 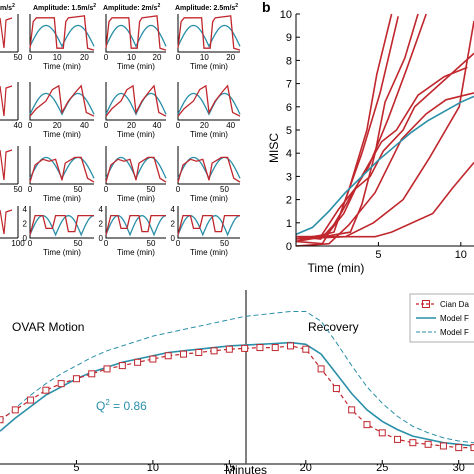 What do you see at coordinates (7, 7) in the screenshot?
I see `panel-a-title-fragment: m/s2` at bounding box center [7, 7].